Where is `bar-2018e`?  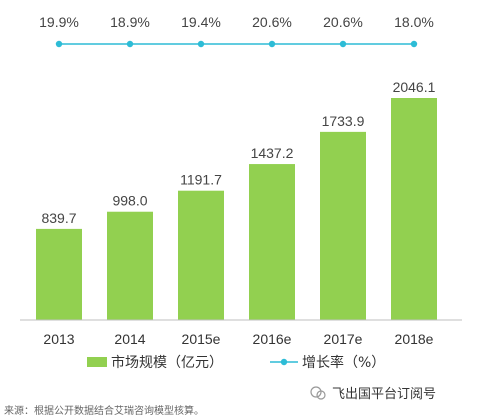 bar-2018e is located at coordinates (414, 209).